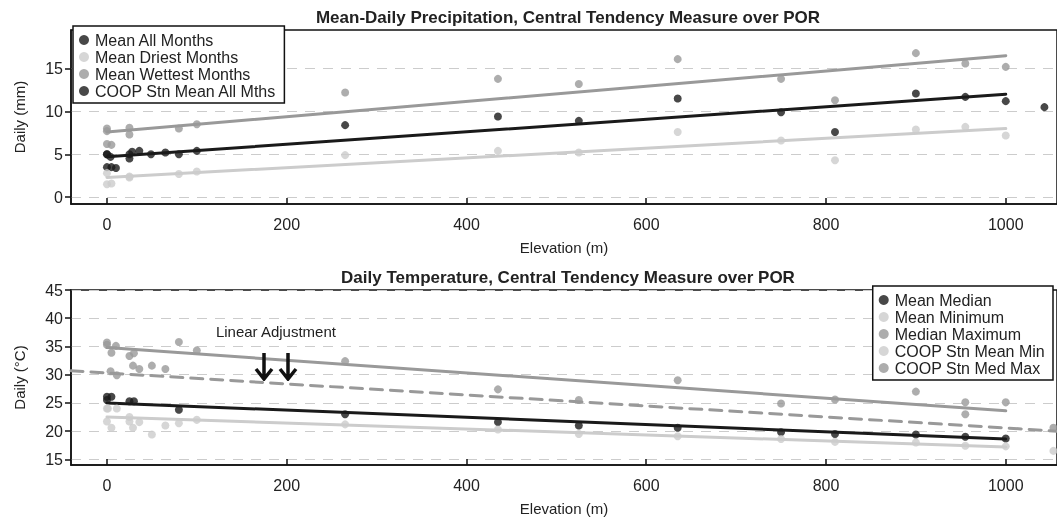 The width and height of the screenshot is (1057, 527). Describe the element at coordinates (943, 300) in the screenshot. I see `legend-label: Mean Median` at that location.